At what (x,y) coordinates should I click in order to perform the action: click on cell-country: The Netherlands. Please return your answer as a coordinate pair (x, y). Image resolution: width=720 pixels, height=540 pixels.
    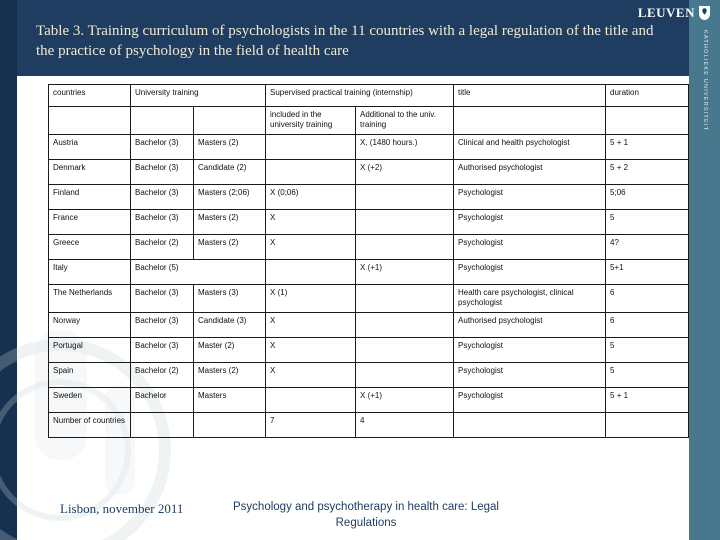
    Looking at the image, I should click on (89, 298).